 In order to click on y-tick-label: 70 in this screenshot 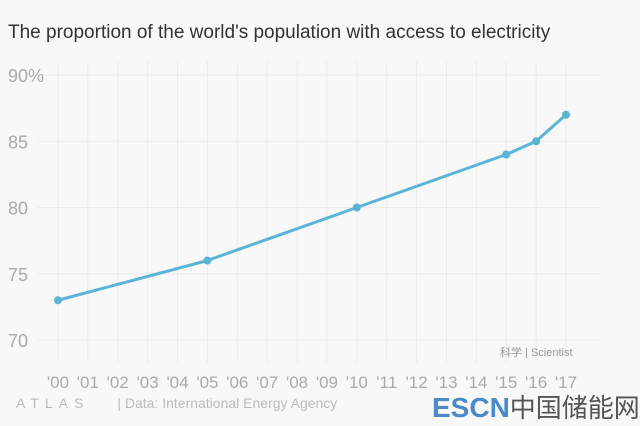, I will do `click(18, 341)`.